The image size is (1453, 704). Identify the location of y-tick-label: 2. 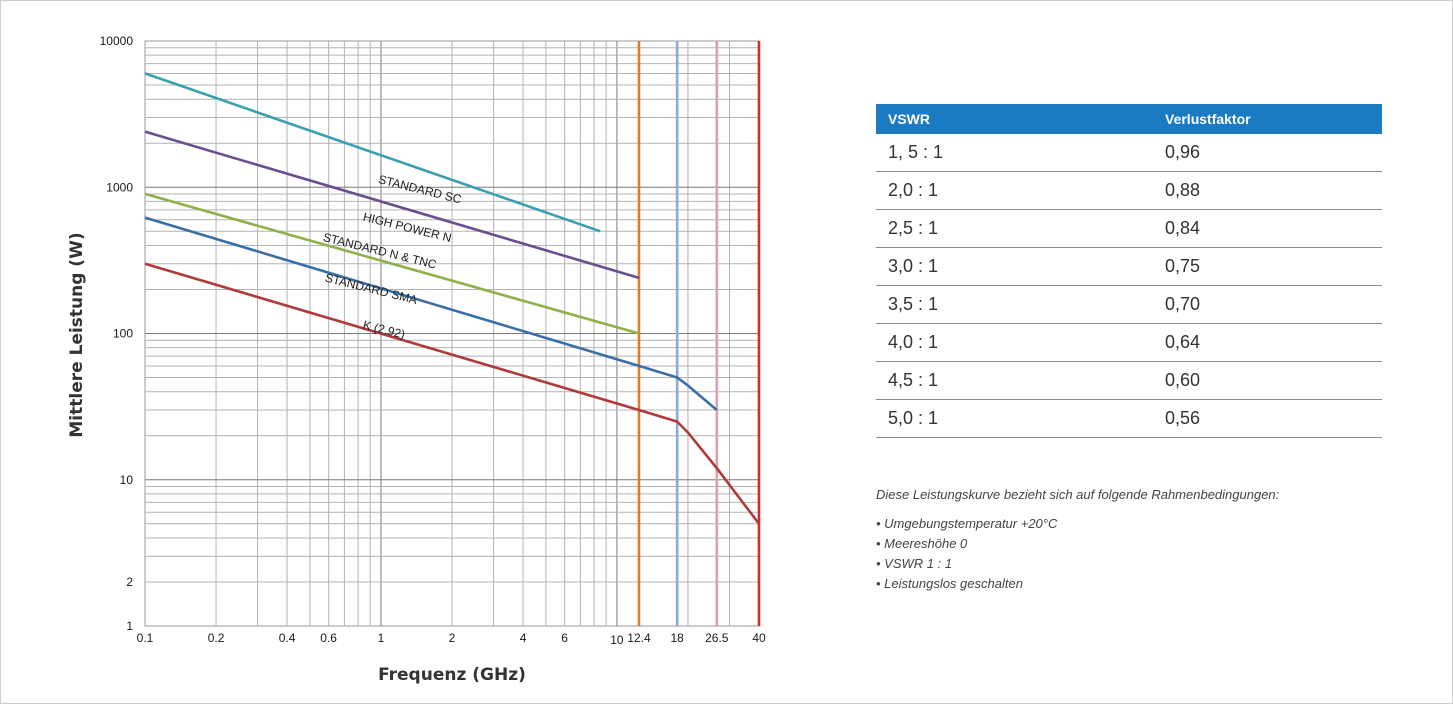
(129, 582).